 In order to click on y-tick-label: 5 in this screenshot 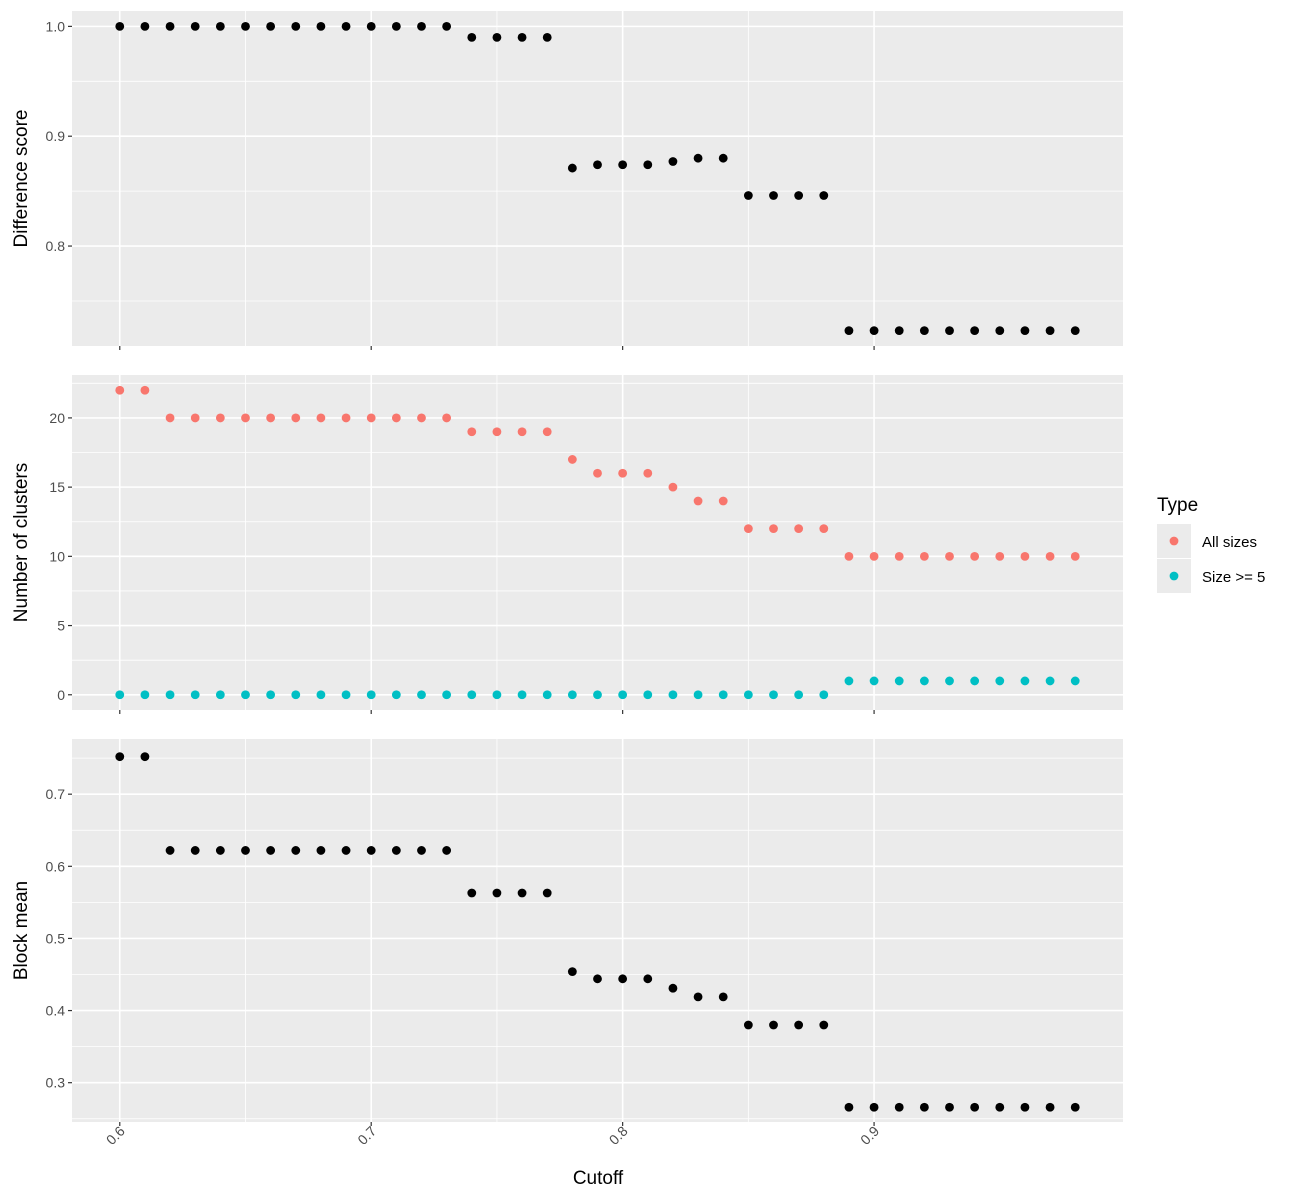, I will do `click(61, 626)`.